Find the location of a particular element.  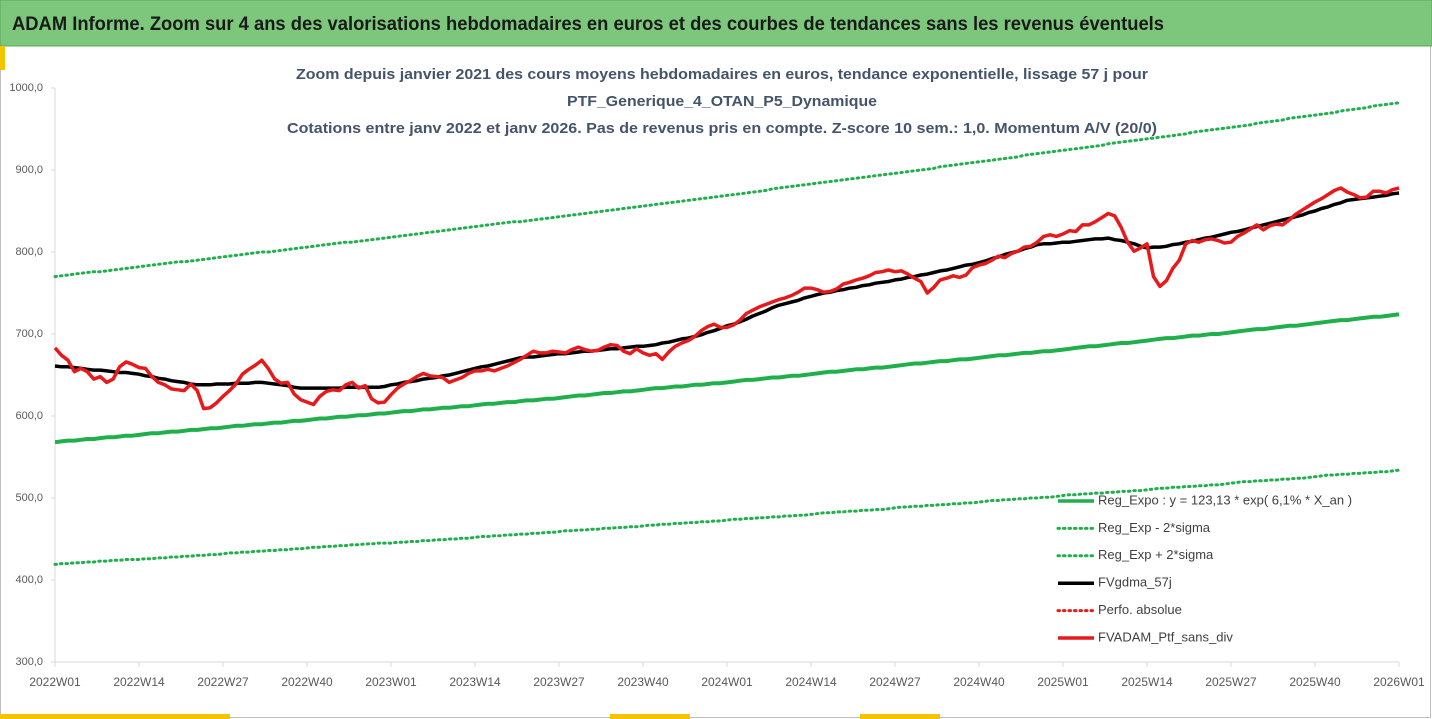

x-tick-label: 2023W40 is located at coordinates (643, 682).